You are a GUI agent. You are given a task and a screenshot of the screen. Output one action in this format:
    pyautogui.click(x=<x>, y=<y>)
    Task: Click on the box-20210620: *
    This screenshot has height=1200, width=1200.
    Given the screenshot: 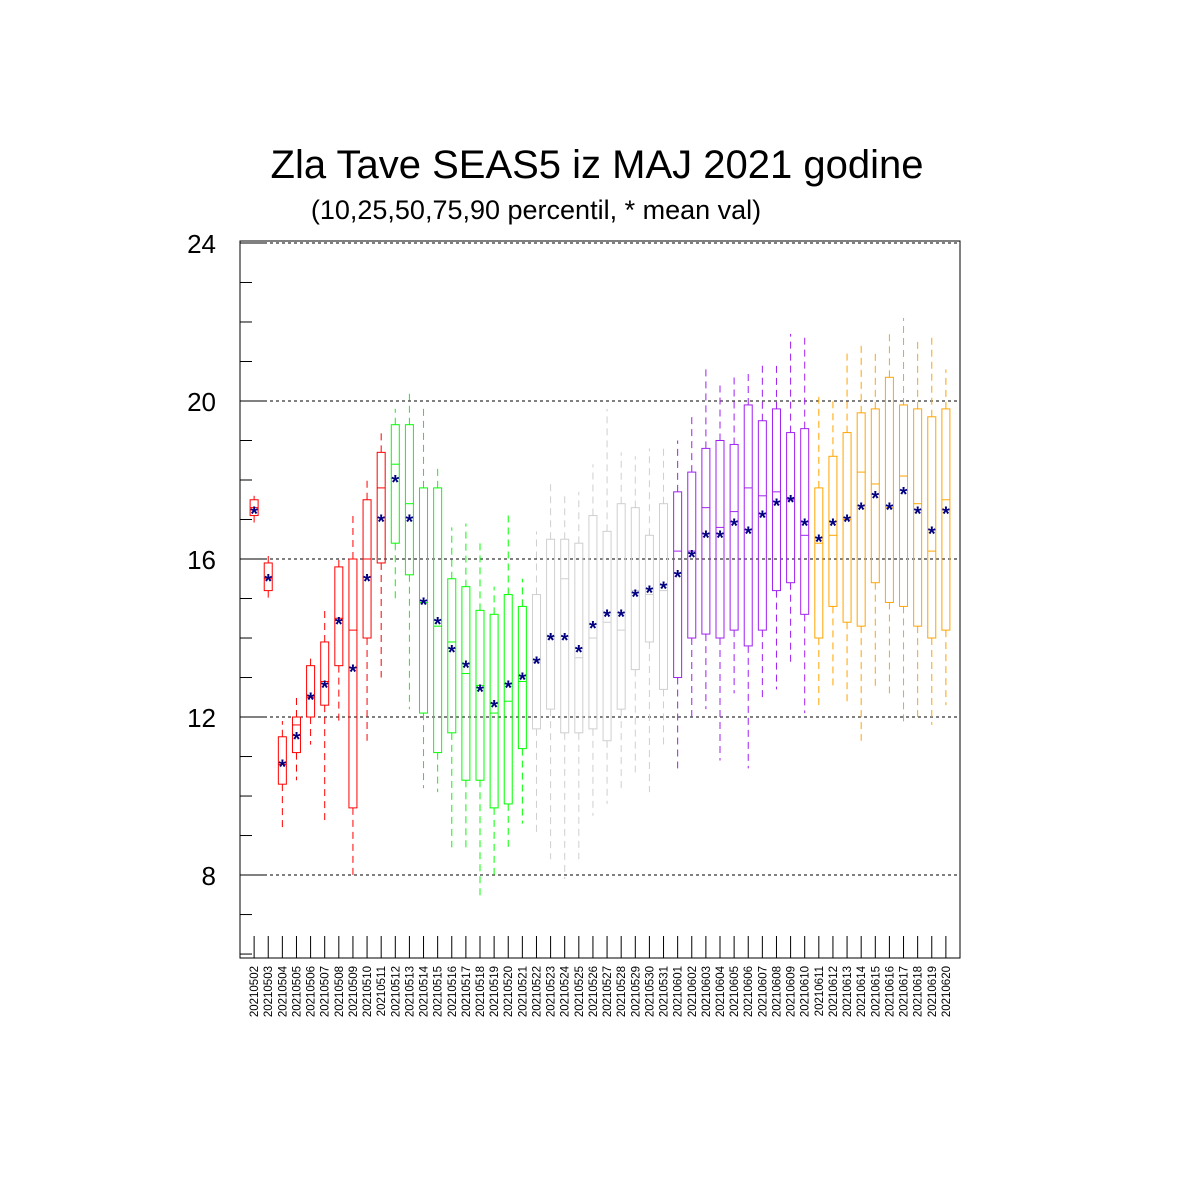 What is the action you would take?
    pyautogui.click(x=946, y=537)
    